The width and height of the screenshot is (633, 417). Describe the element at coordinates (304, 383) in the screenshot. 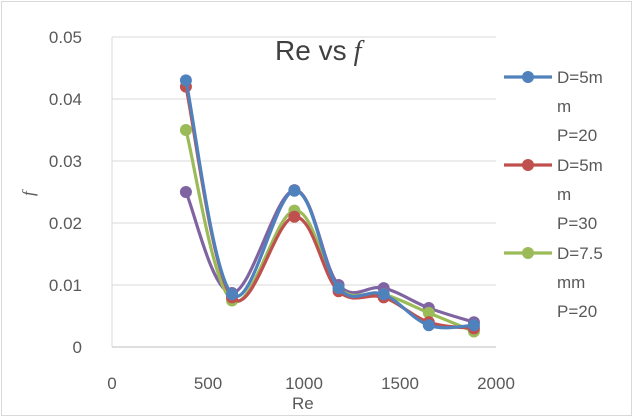

I see `x-tick-label: 1000` at that location.